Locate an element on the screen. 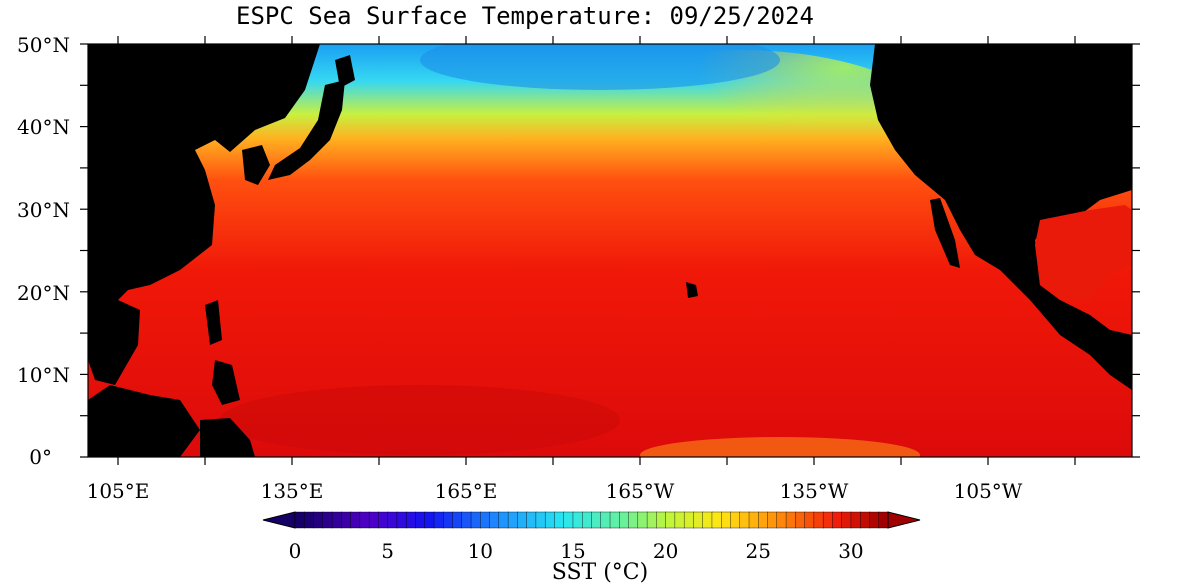 The width and height of the screenshot is (1177, 588). lat-label-20n: 20°N is located at coordinates (43, 293).